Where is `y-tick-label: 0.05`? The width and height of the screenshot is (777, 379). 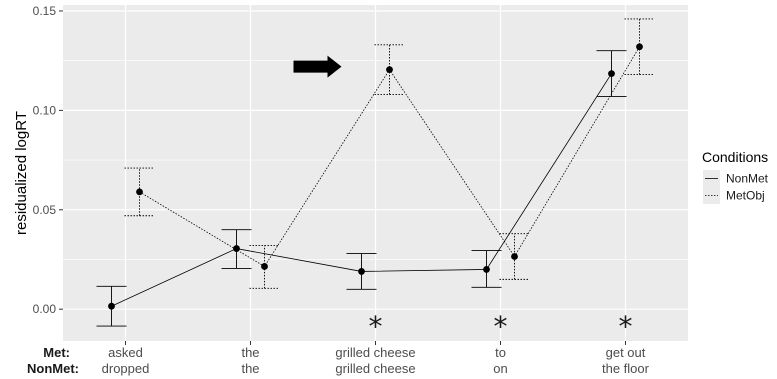
y-tick-label: 0.05 is located at coordinates (45, 210).